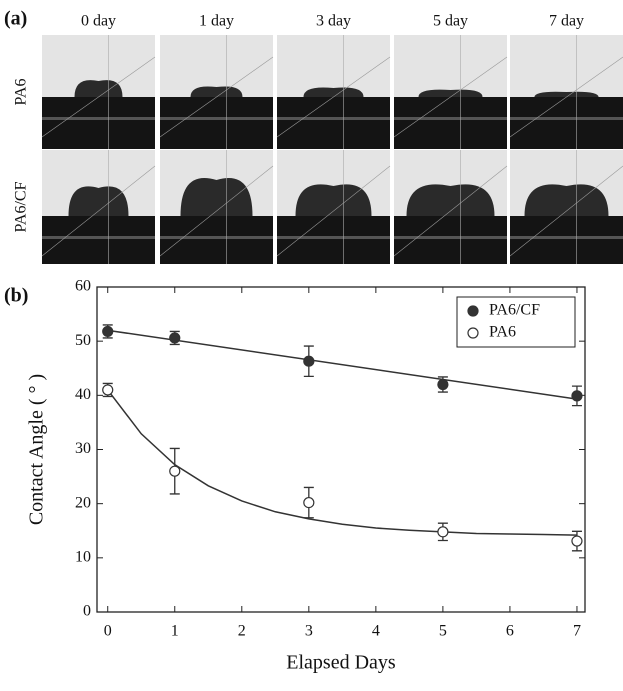 This screenshot has height=691, width=623. Describe the element at coordinates (83, 394) in the screenshot. I see `y-tick-label: 40` at that location.